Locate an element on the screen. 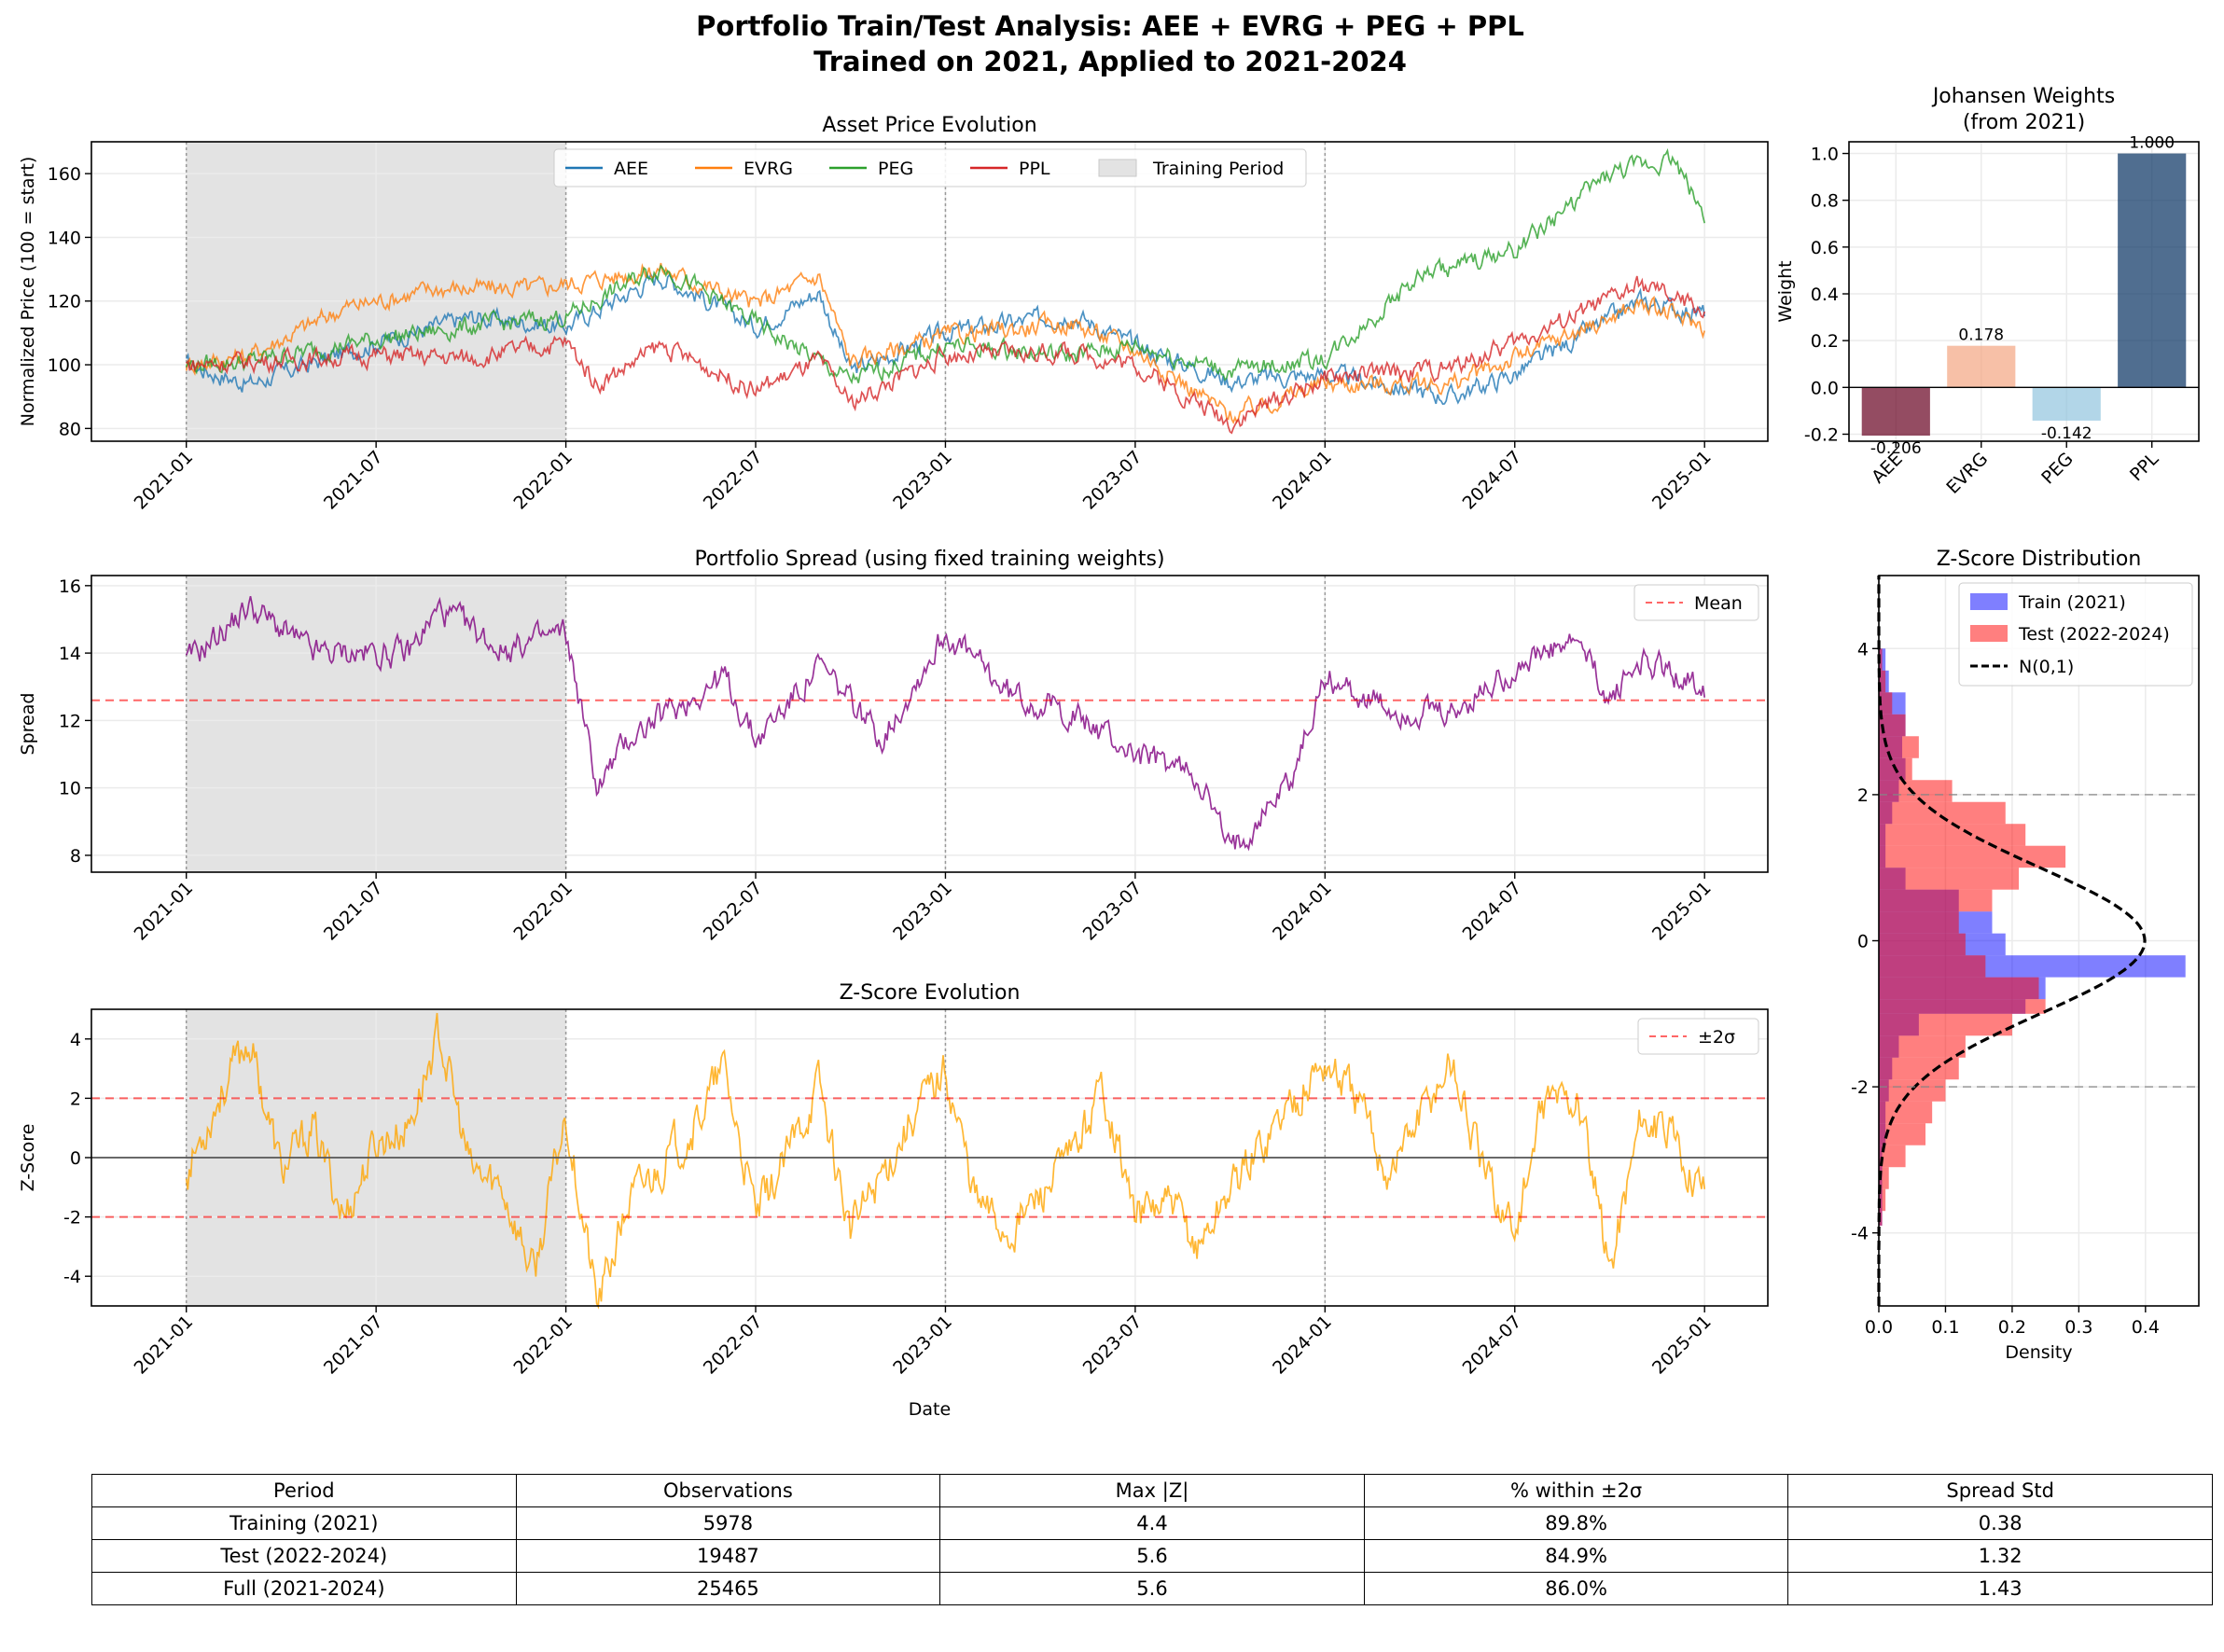 Image resolution: width=2224 pixels, height=1652 pixels. spread-line is located at coordinates (945, 724).